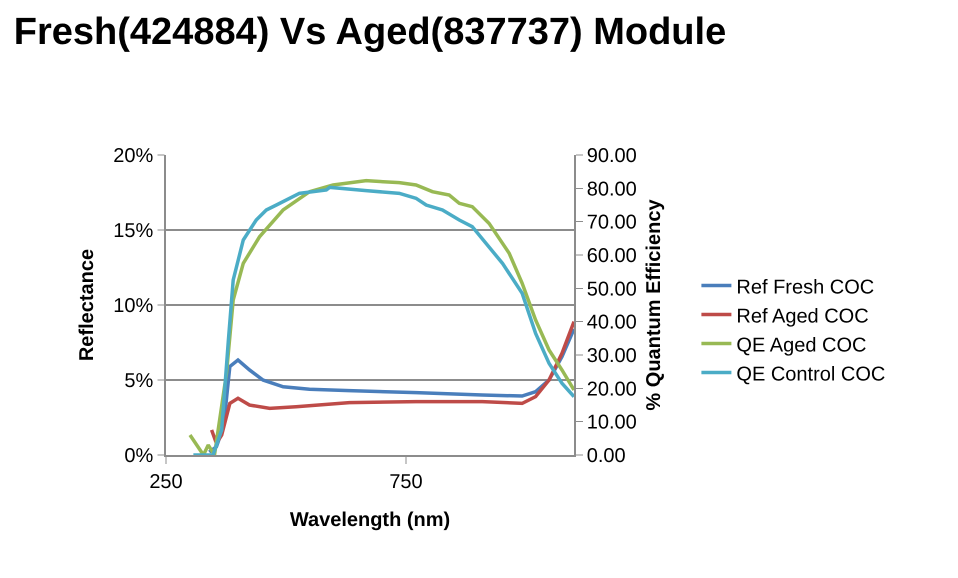 Image resolution: width=958 pixels, height=578 pixels. What do you see at coordinates (133, 231) in the screenshot?
I see `y-tick-label: 15%` at bounding box center [133, 231].